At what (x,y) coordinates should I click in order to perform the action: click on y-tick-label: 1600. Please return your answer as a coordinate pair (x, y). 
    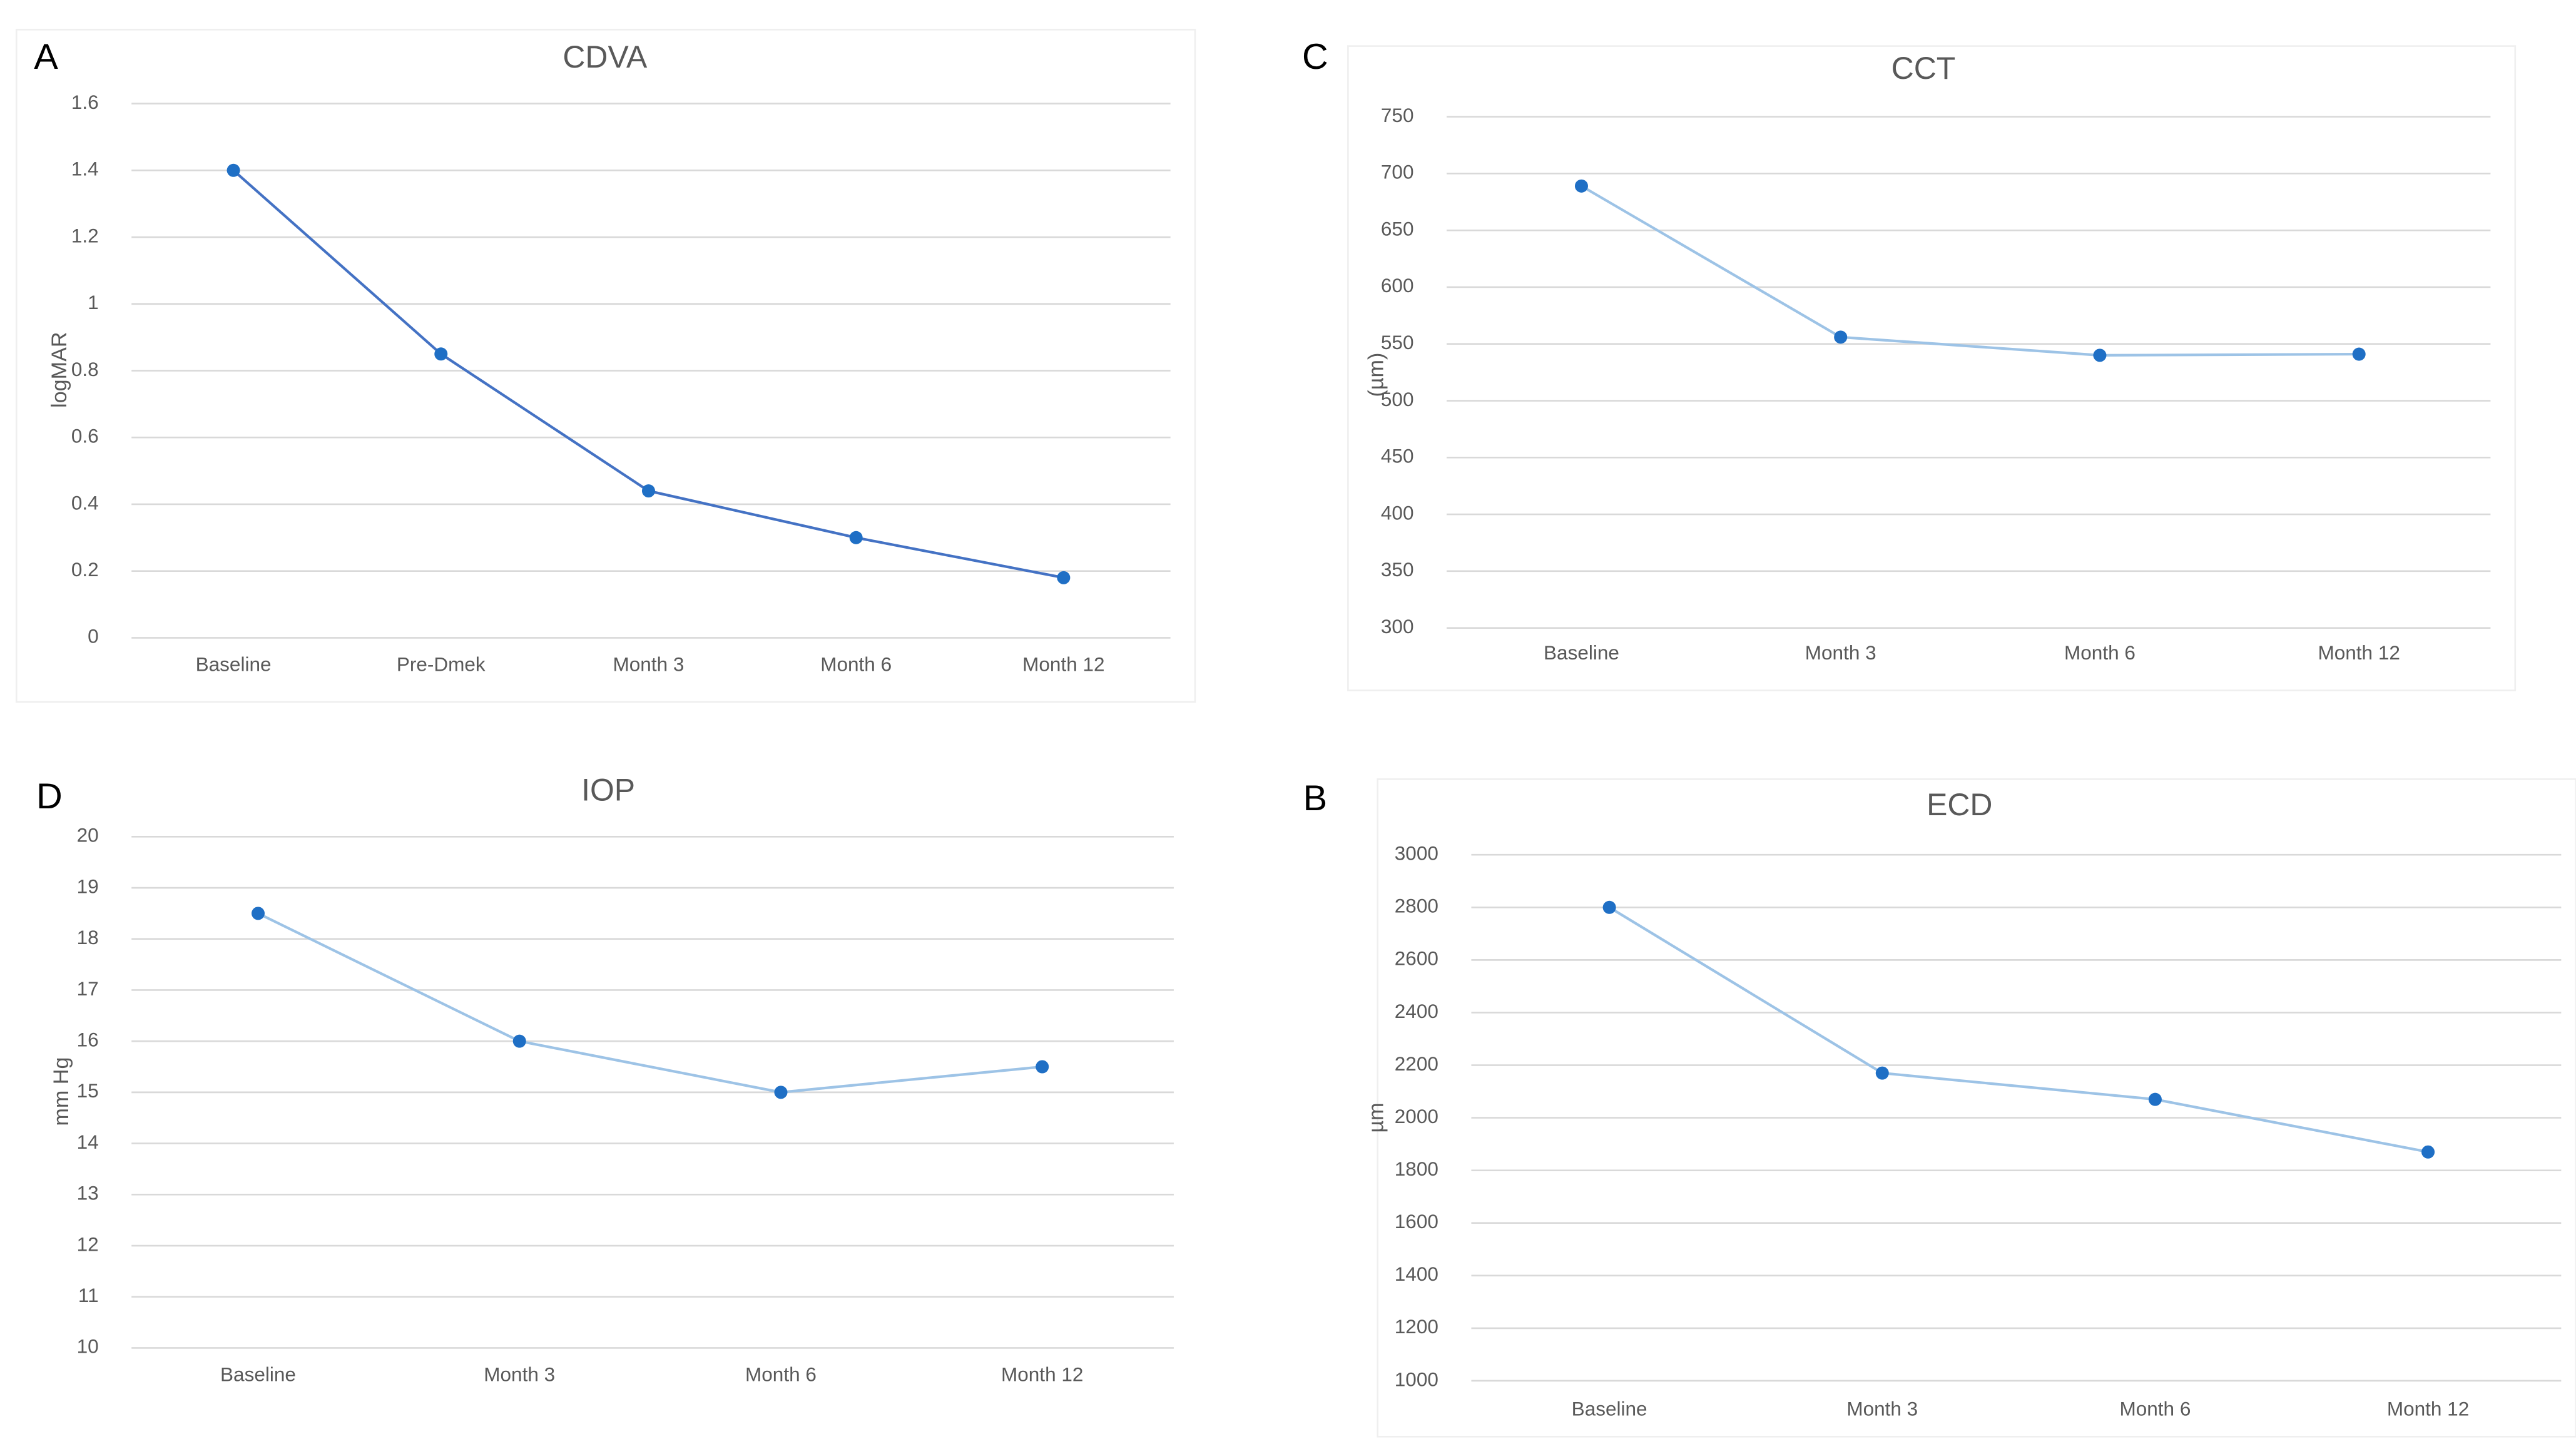
    Looking at the image, I should click on (1416, 1221).